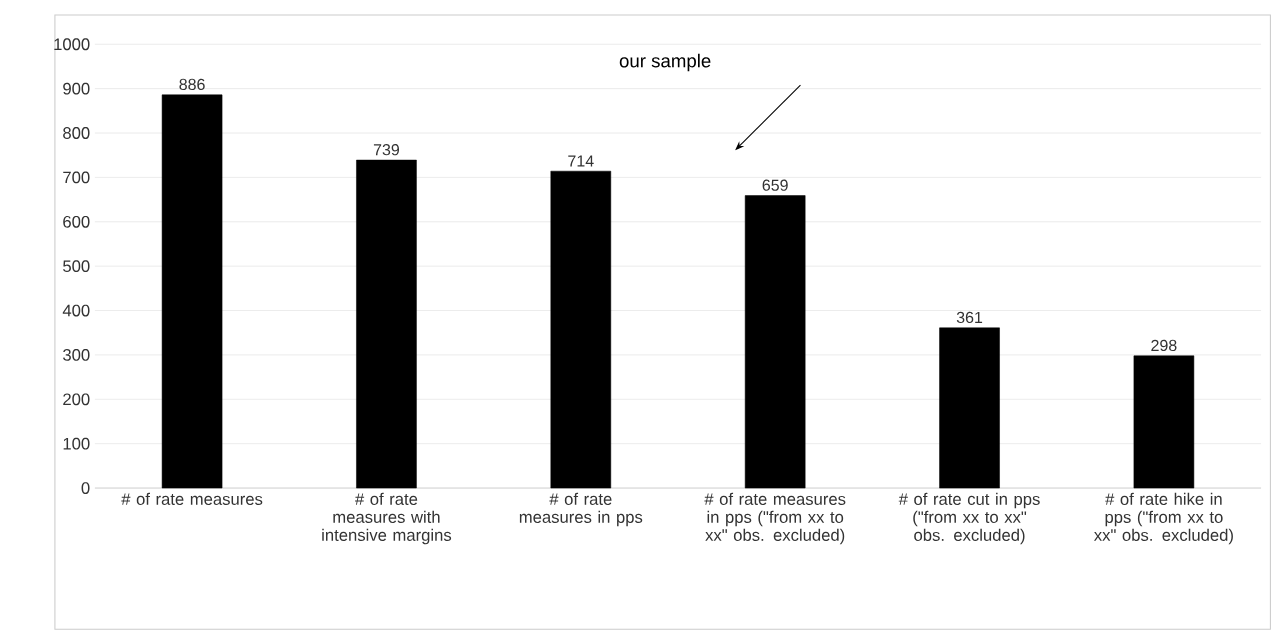  I want to click on y-tick-label: 700, so click(76, 177).